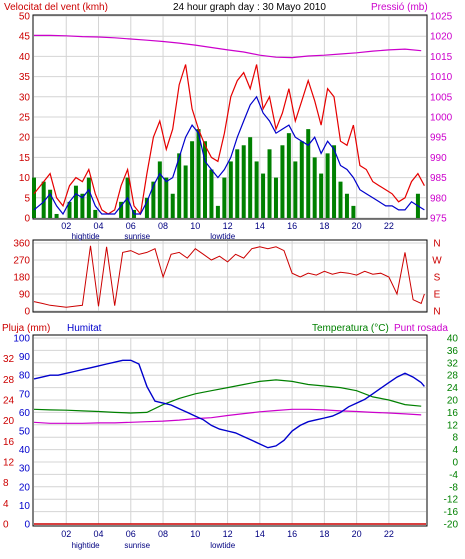  I want to click on hour-tick-label: 16, so click(292, 226).